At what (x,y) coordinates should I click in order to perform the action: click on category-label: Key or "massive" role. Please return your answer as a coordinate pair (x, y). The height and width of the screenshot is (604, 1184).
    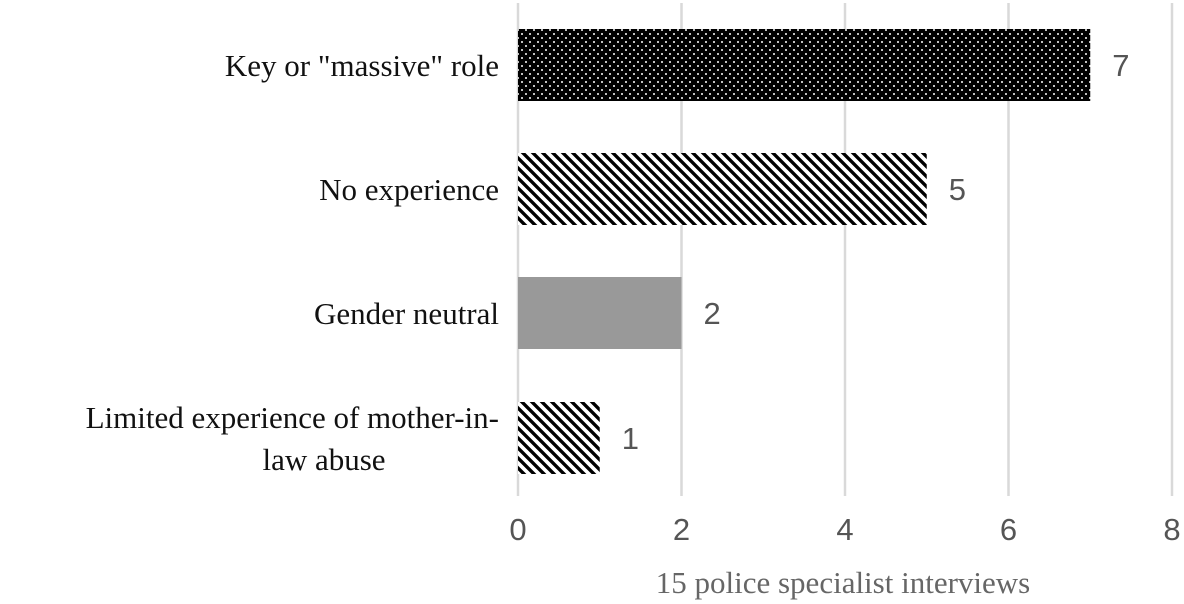
    Looking at the image, I should click on (362, 65).